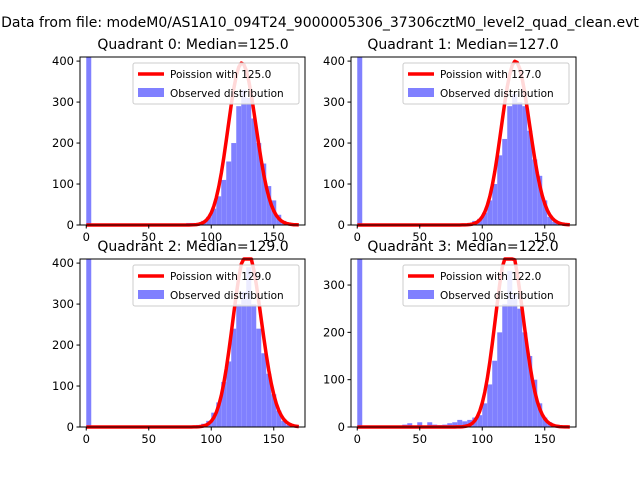  What do you see at coordinates (220, 277) in the screenshot?
I see `legend-poisson-label: Poission with 129.0` at bounding box center [220, 277].